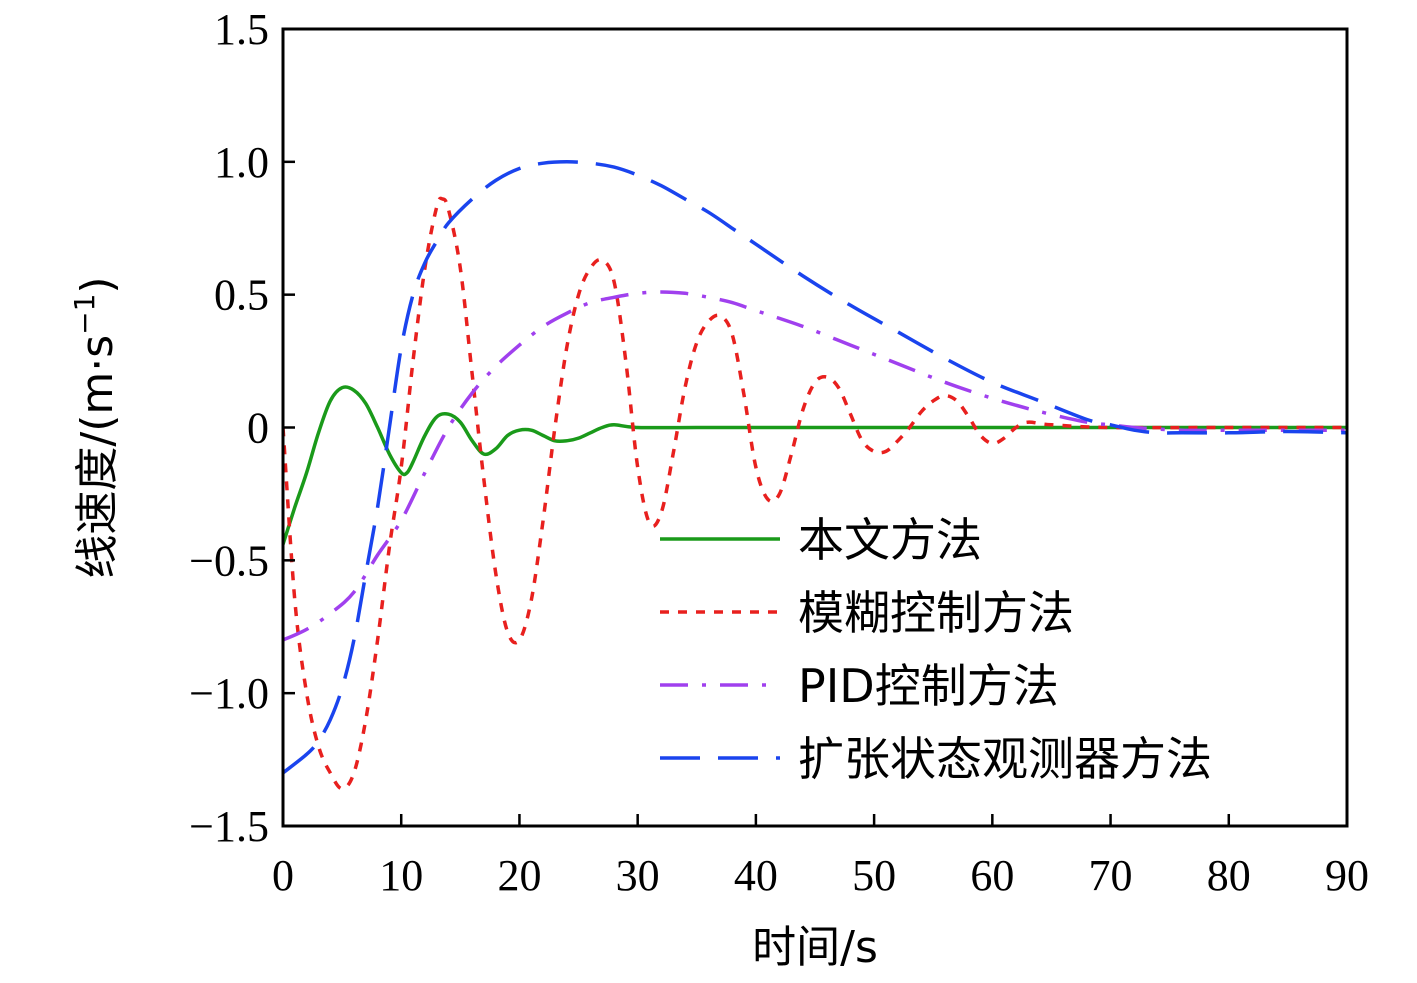  What do you see at coordinates (97, 457) in the screenshot?
I see `y-axis-title-main: 线速度/(m·s` at bounding box center [97, 457].